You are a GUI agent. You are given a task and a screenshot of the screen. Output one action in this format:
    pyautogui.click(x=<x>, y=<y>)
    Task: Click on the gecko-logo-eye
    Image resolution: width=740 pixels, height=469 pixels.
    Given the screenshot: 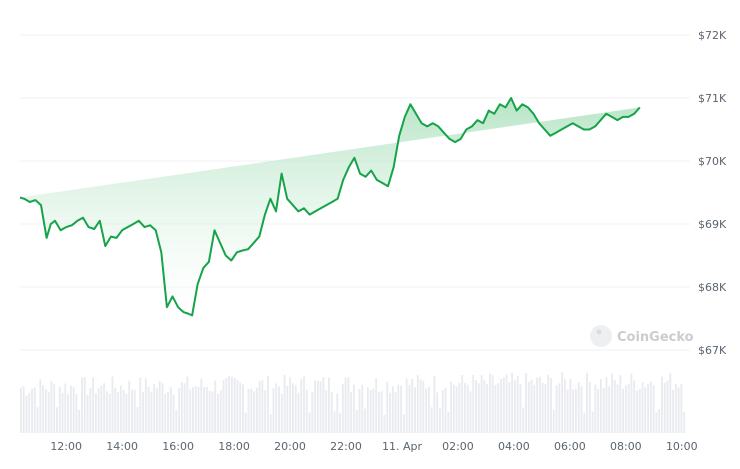 What is the action you would take?
    pyautogui.click(x=599, y=332)
    